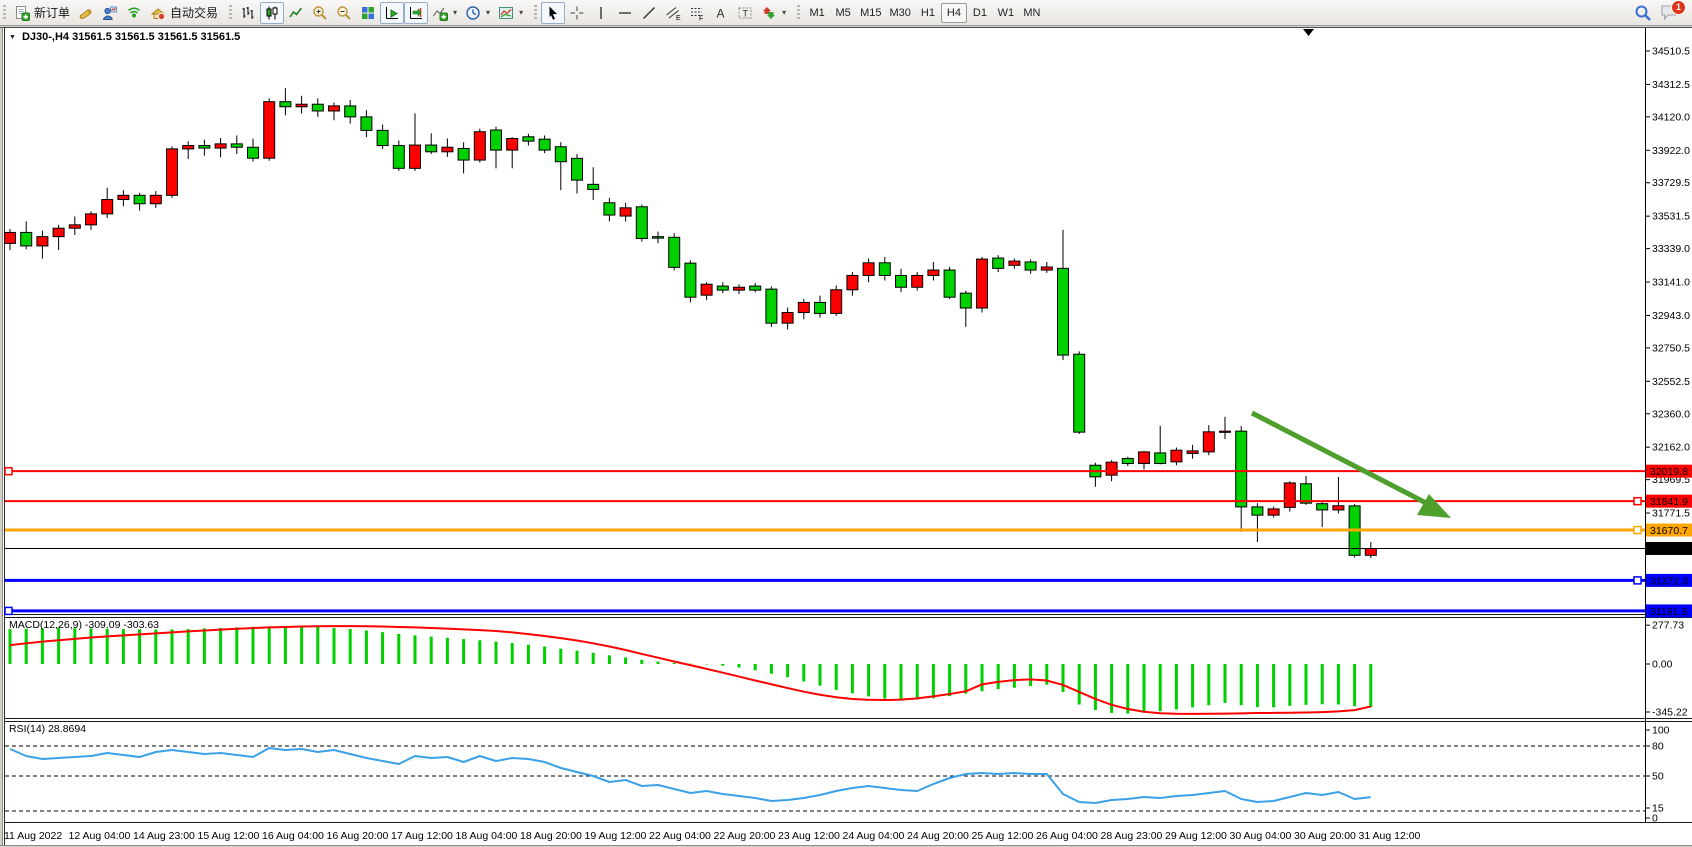 The width and height of the screenshot is (1692, 847). What do you see at coordinates (444, 13) in the screenshot?
I see `indicators-button: ▾` at bounding box center [444, 13].